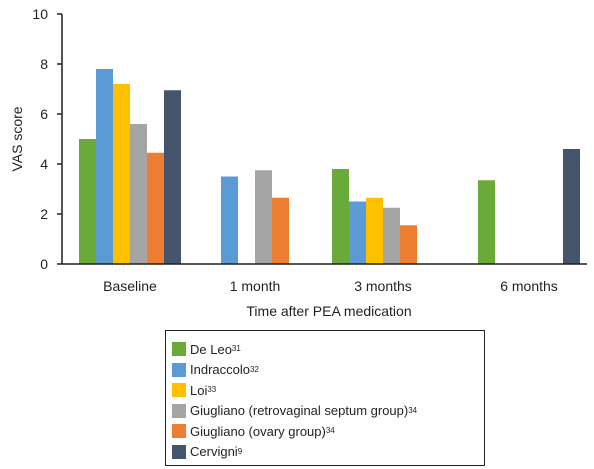  What do you see at coordinates (47, 139) in the screenshot?
I see `y-ticks-group: 0 2 4 6 8 10` at bounding box center [47, 139].